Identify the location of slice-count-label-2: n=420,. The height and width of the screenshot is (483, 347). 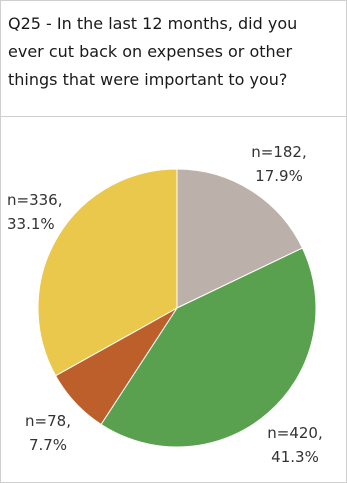
(294, 433).